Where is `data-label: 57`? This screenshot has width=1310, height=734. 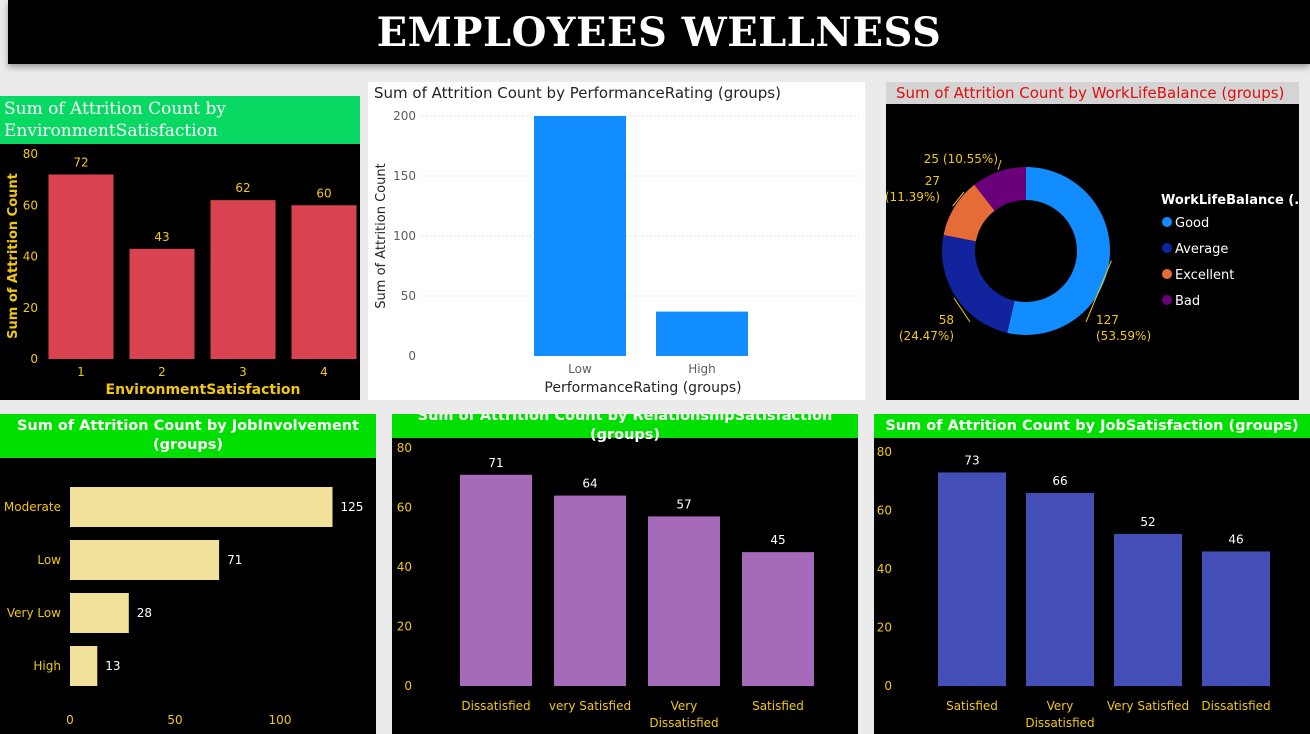 data-label: 57 is located at coordinates (683, 504).